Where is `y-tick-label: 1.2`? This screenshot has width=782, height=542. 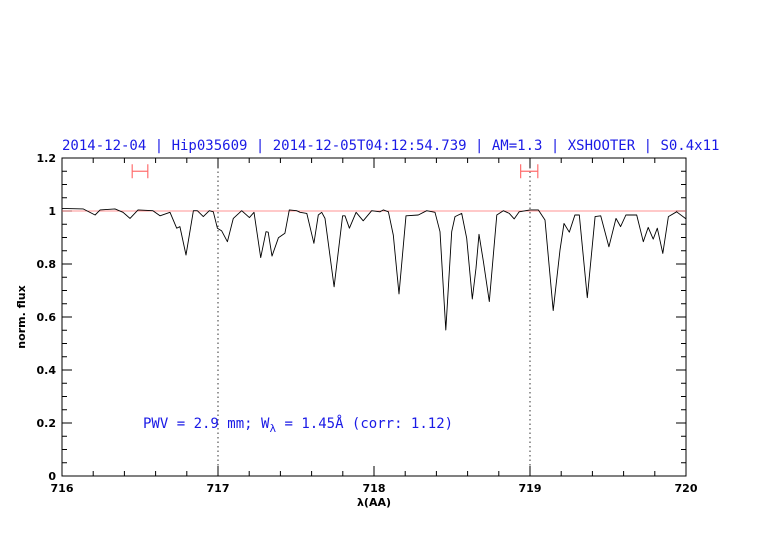
y-tick-label: 1.2 is located at coordinates (47, 158).